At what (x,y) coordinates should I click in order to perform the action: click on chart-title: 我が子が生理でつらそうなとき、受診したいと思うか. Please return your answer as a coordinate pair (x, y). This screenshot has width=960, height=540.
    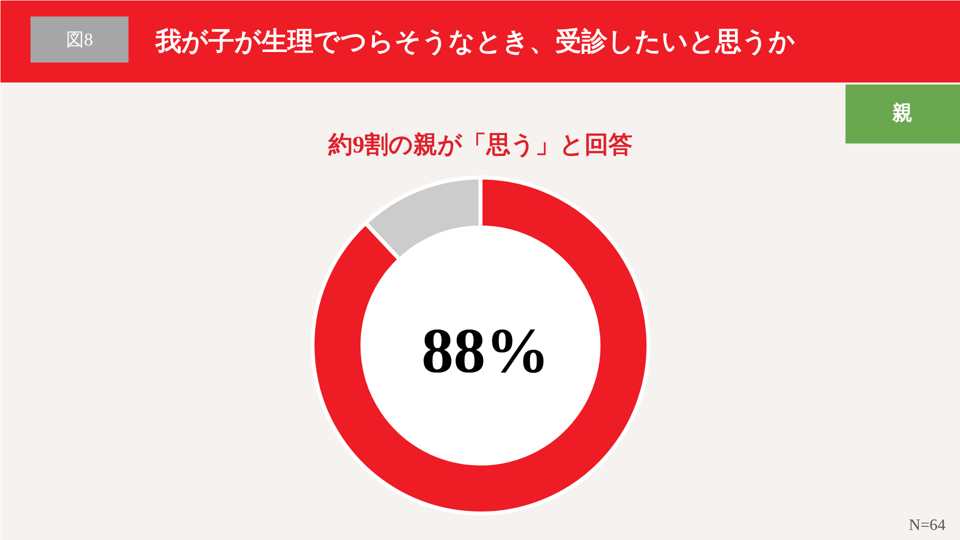
    Looking at the image, I should click on (475, 41).